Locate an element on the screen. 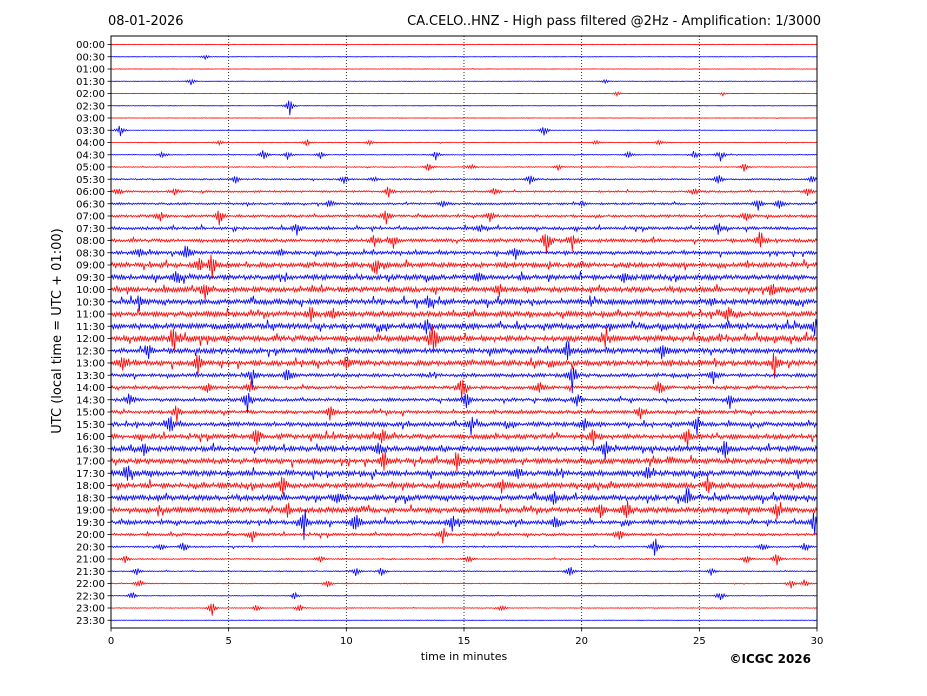 The width and height of the screenshot is (927, 696). ytick-label: 17:00 is located at coordinates (90, 462).